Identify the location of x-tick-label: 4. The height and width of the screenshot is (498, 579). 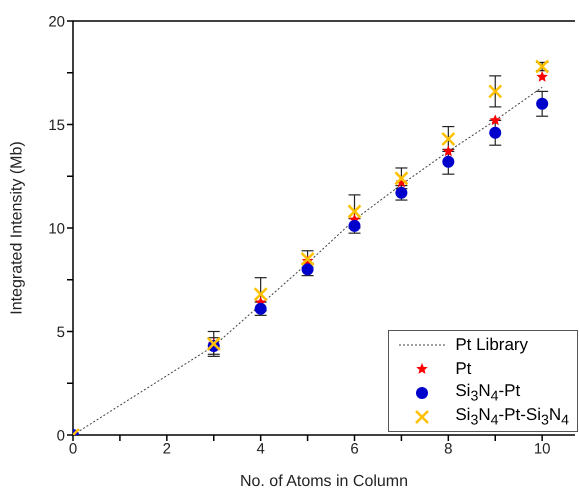
(260, 449).